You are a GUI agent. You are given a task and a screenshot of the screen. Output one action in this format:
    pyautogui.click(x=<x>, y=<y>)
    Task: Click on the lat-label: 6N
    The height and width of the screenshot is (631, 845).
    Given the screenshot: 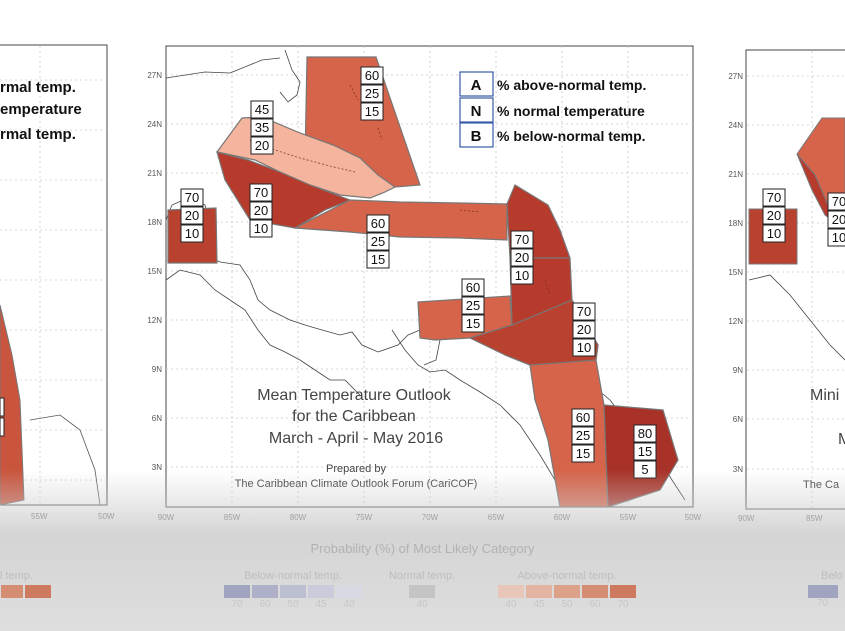 What is the action you would take?
    pyautogui.click(x=157, y=418)
    